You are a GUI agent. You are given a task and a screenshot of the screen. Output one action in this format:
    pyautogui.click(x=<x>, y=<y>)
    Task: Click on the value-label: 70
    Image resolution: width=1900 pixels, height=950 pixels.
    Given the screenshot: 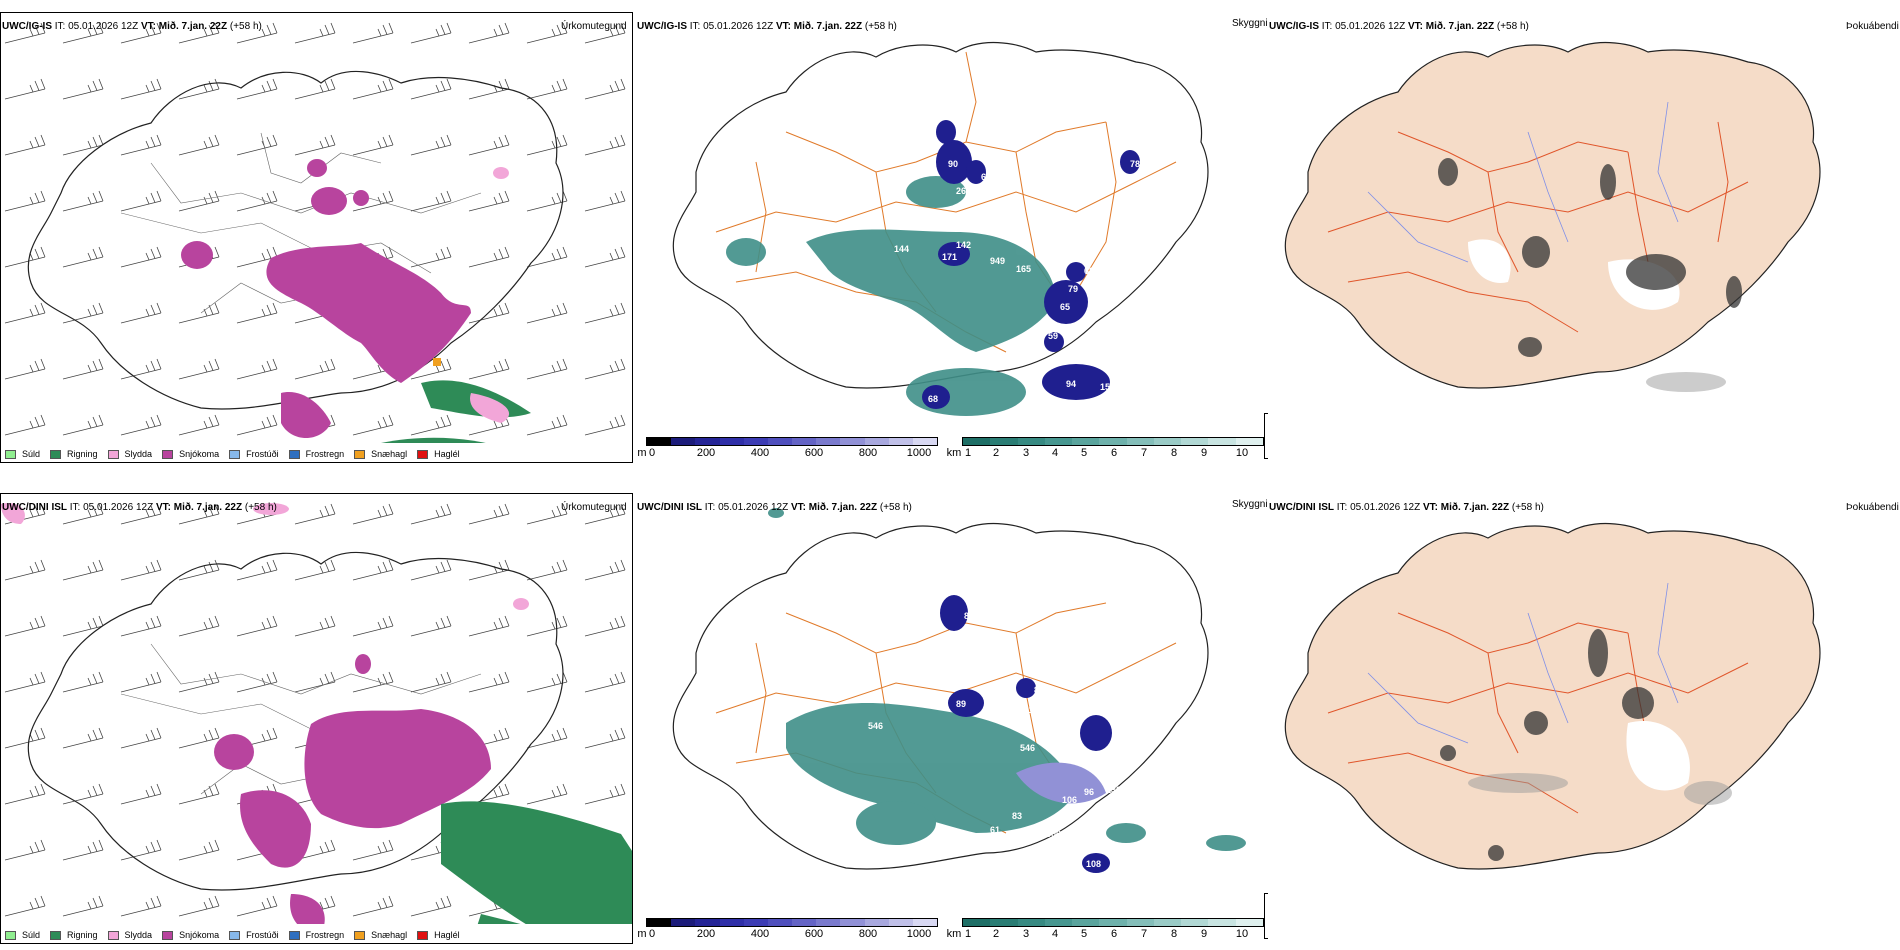 What is the action you would take?
    pyautogui.click(x=1053, y=266)
    